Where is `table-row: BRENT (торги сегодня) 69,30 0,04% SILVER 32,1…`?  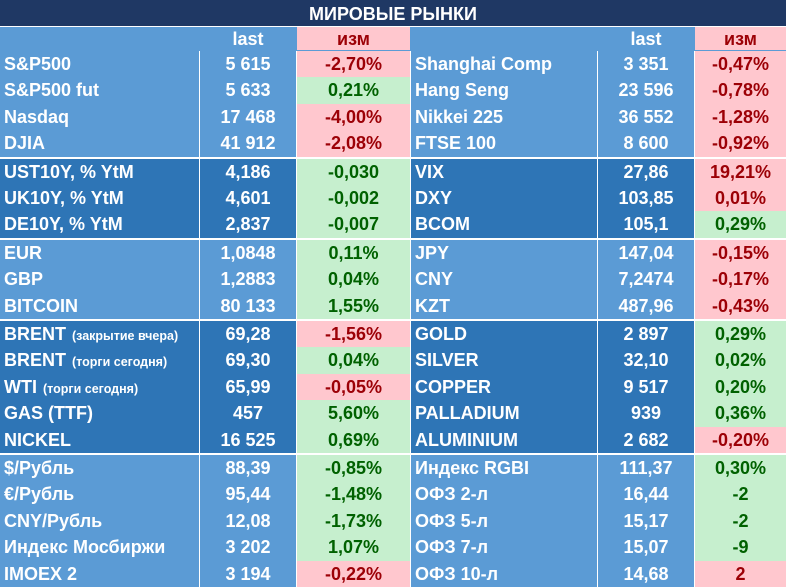 table-row: BRENT (торги сегодня) 69,30 0,04% SILVER 32,1… is located at coordinates (393, 360).